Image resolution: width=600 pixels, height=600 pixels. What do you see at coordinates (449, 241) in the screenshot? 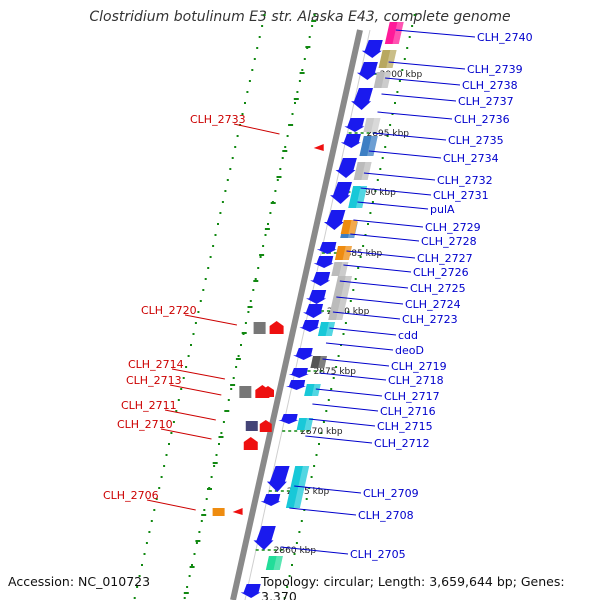
I see `forward-gene-label: CLH_2728` at bounding box center [449, 241].